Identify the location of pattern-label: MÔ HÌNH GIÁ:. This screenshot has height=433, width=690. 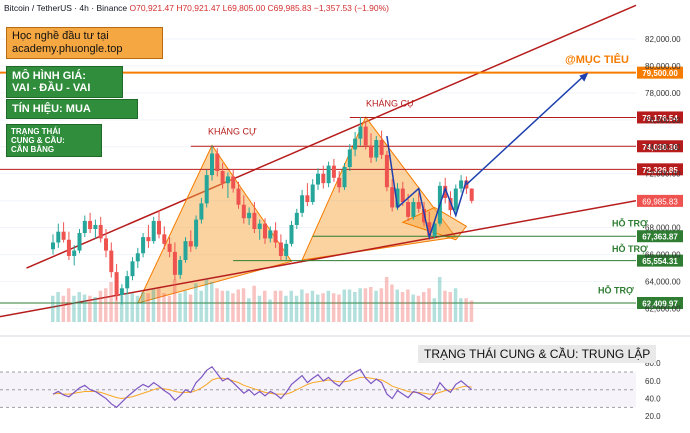
(49, 76).